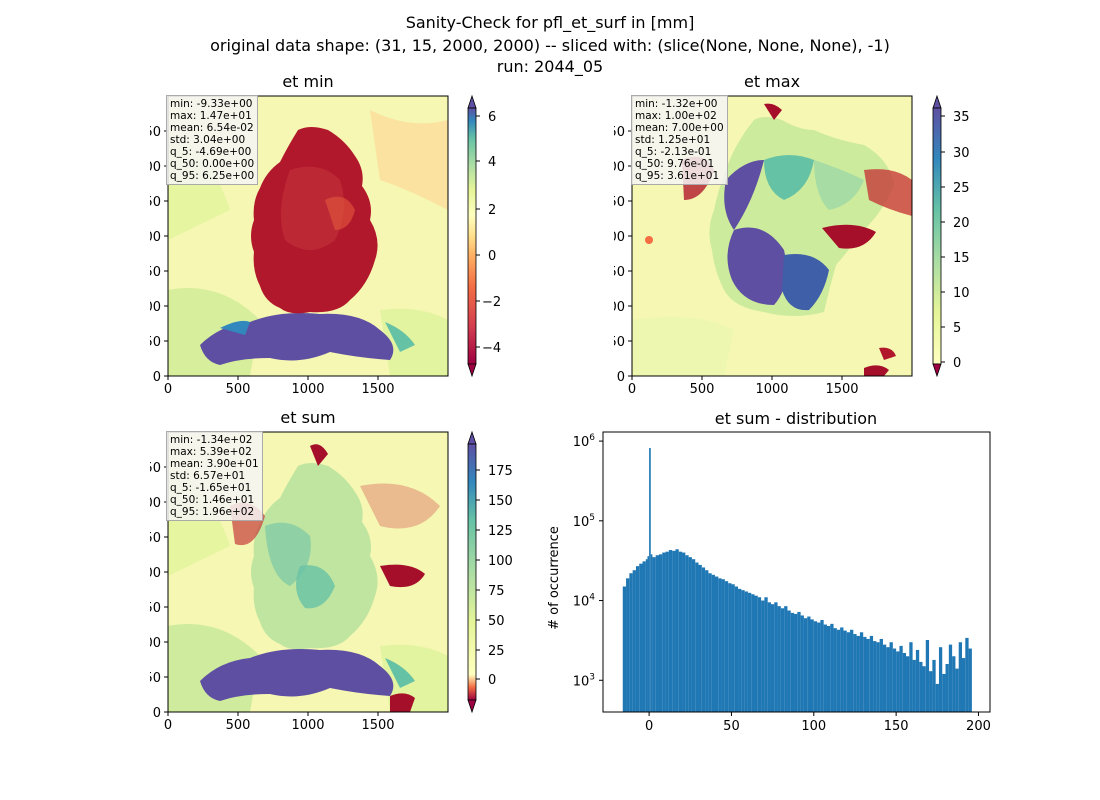  Describe the element at coordinates (208, 476) in the screenshot. I see `stat-line: std: 6.57e+01` at that location.